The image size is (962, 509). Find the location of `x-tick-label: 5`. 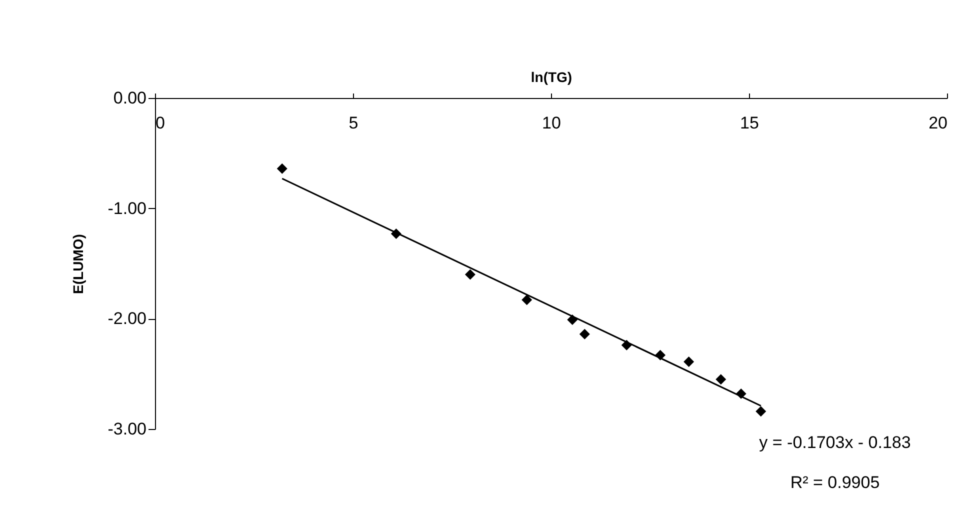

x-tick-label: 5 is located at coordinates (353, 123).